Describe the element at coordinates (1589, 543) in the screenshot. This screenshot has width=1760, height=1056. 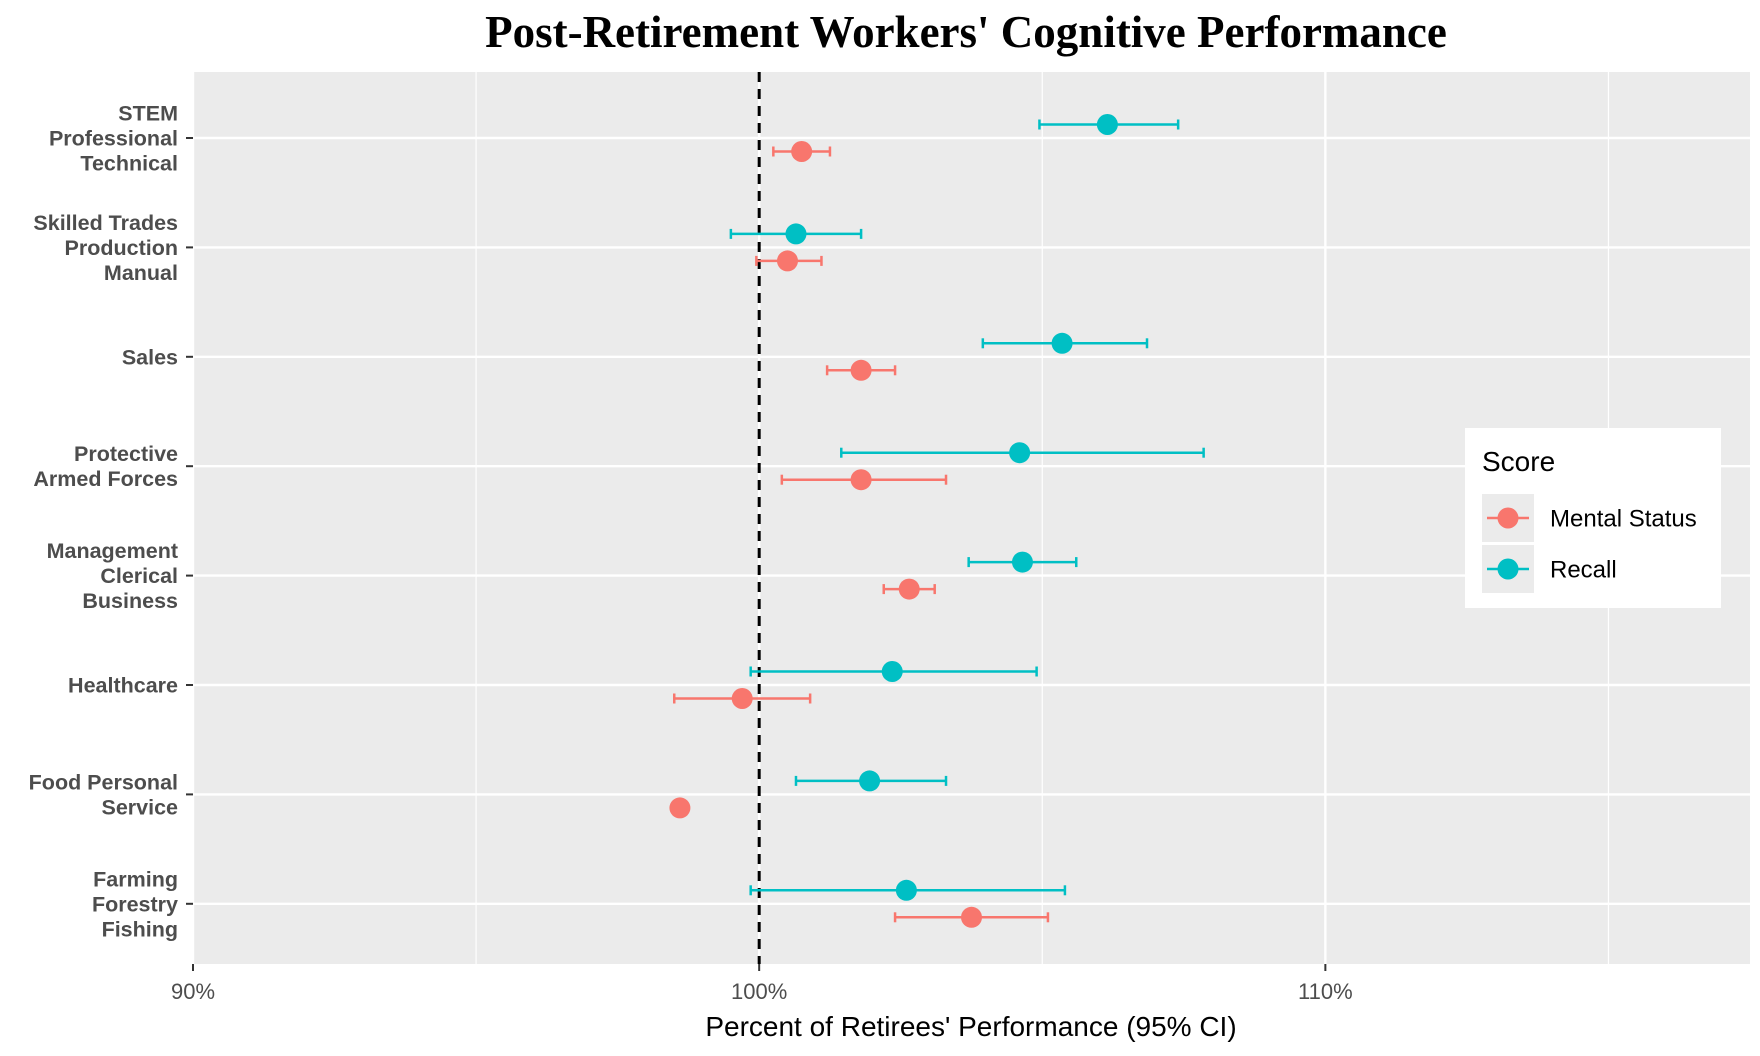
I see `legend-items: Mental Status Recall` at that location.